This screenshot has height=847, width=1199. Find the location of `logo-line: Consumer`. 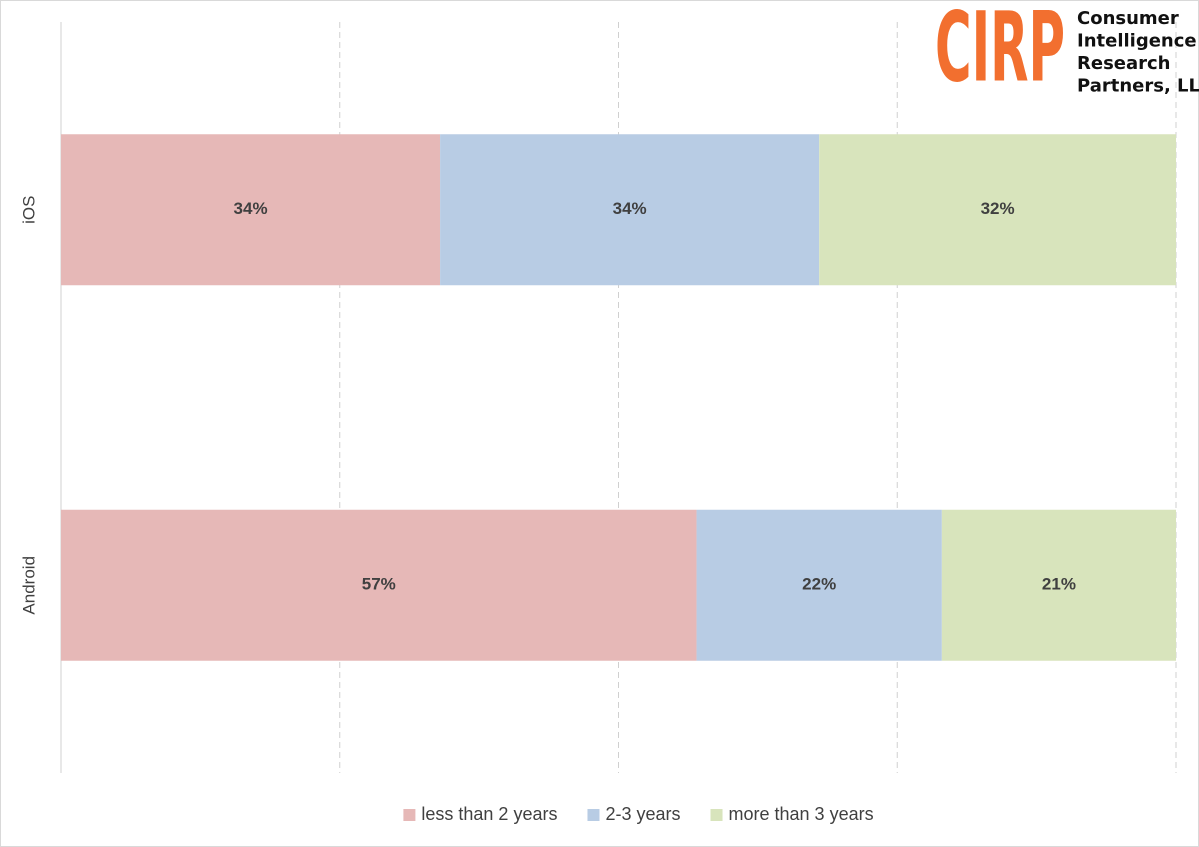

logo-line: Consumer is located at coordinates (1128, 18).